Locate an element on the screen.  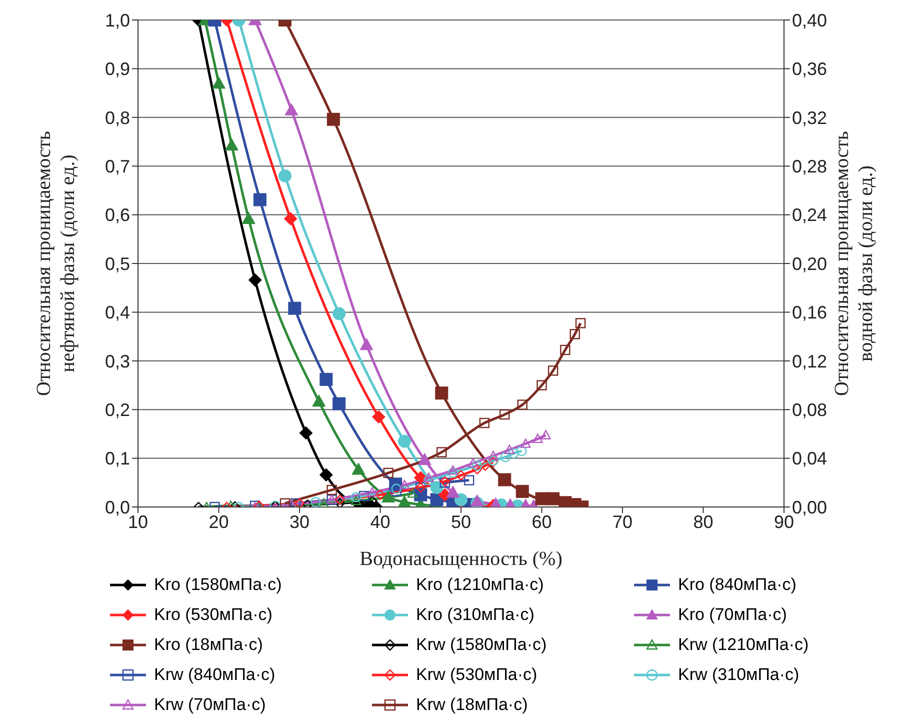
x-tick-label: 30 is located at coordinates (299, 522).